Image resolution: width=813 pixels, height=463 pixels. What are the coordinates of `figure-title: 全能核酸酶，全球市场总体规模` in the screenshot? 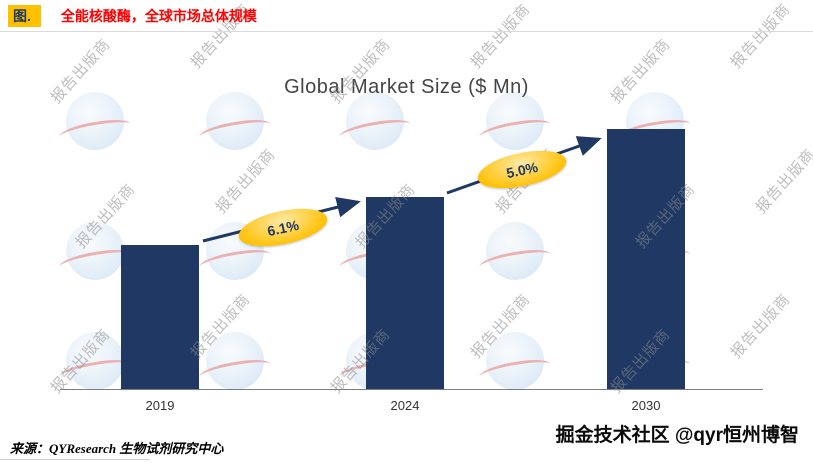 It's located at (158, 16).